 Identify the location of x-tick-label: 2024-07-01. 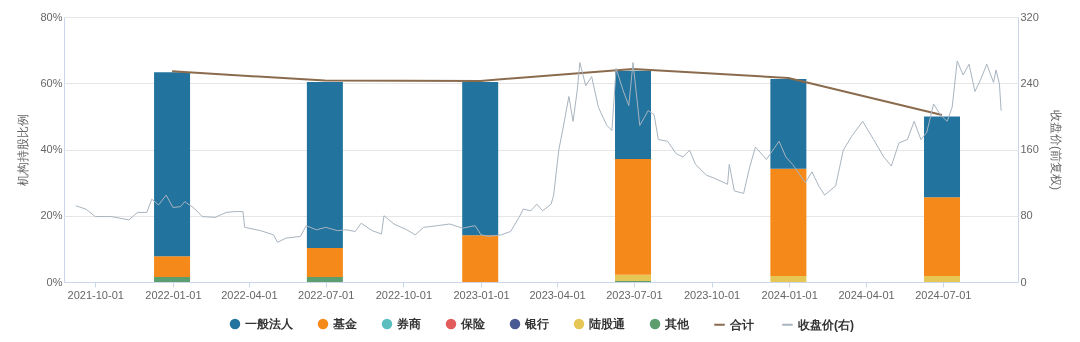
(943, 294).